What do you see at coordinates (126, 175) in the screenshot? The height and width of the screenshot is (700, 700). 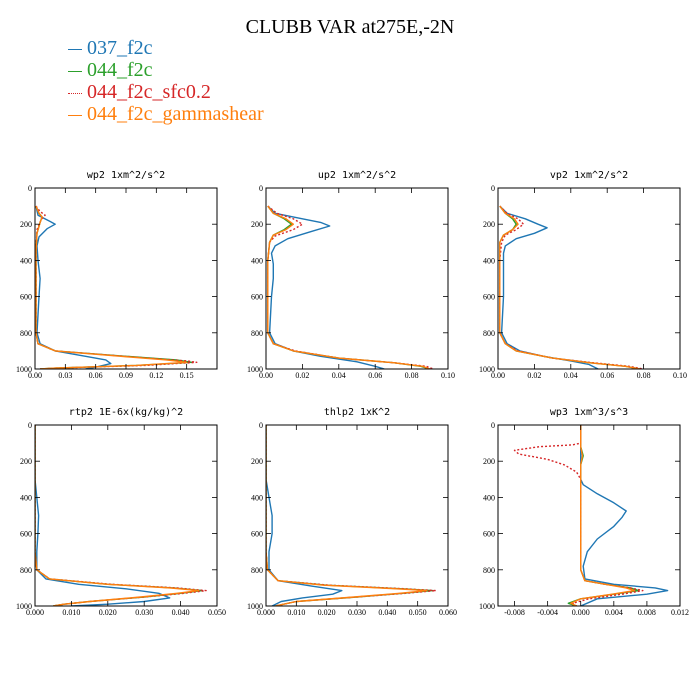 I see `panel-title: wp2 1xm^2/s^2` at bounding box center [126, 175].